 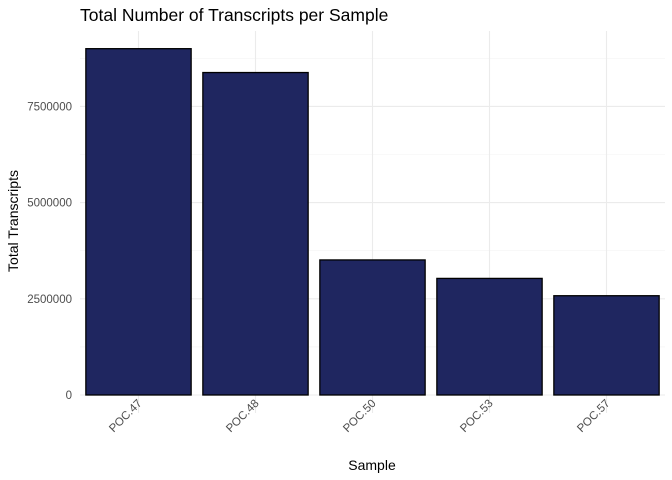 What do you see at coordinates (593, 416) in the screenshot?
I see `x-tick-label: POC.57` at bounding box center [593, 416].